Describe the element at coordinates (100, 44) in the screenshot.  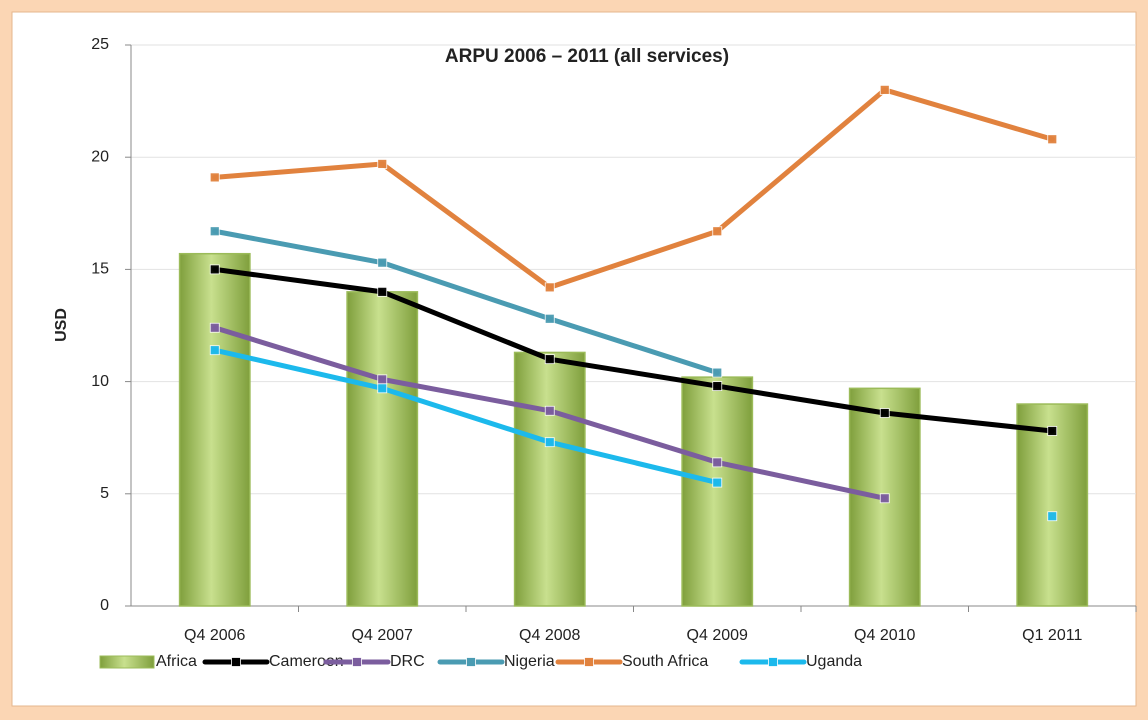
I see `y-tick-label: 25` at that location.